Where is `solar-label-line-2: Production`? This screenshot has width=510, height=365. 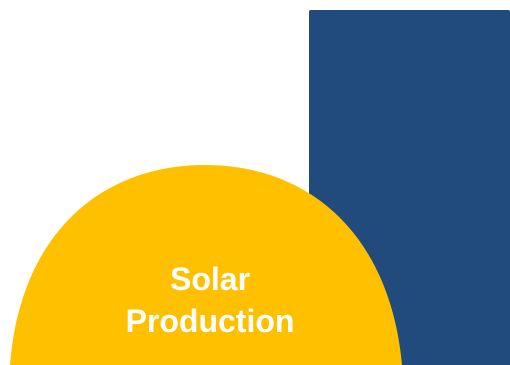
solar-label-line-2: Production is located at coordinates (210, 321).